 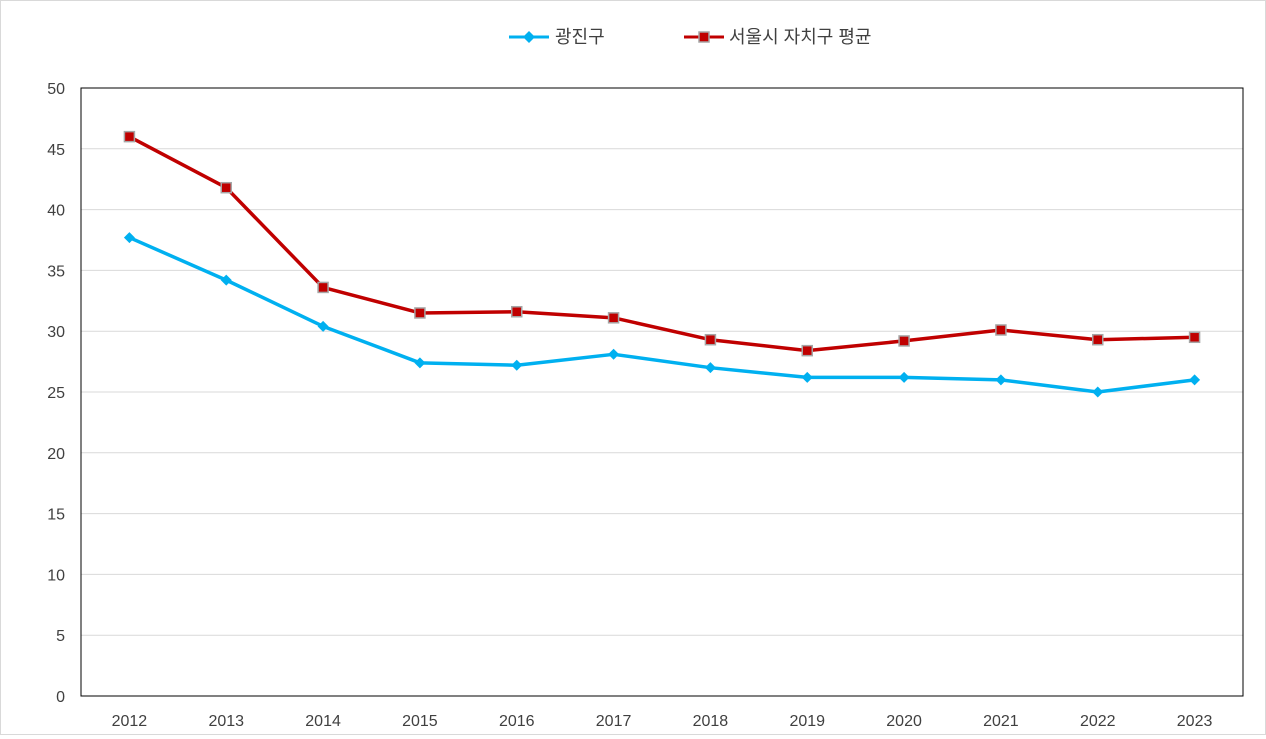 What do you see at coordinates (56, 211) in the screenshot?
I see `y-tick-label: 40` at bounding box center [56, 211].